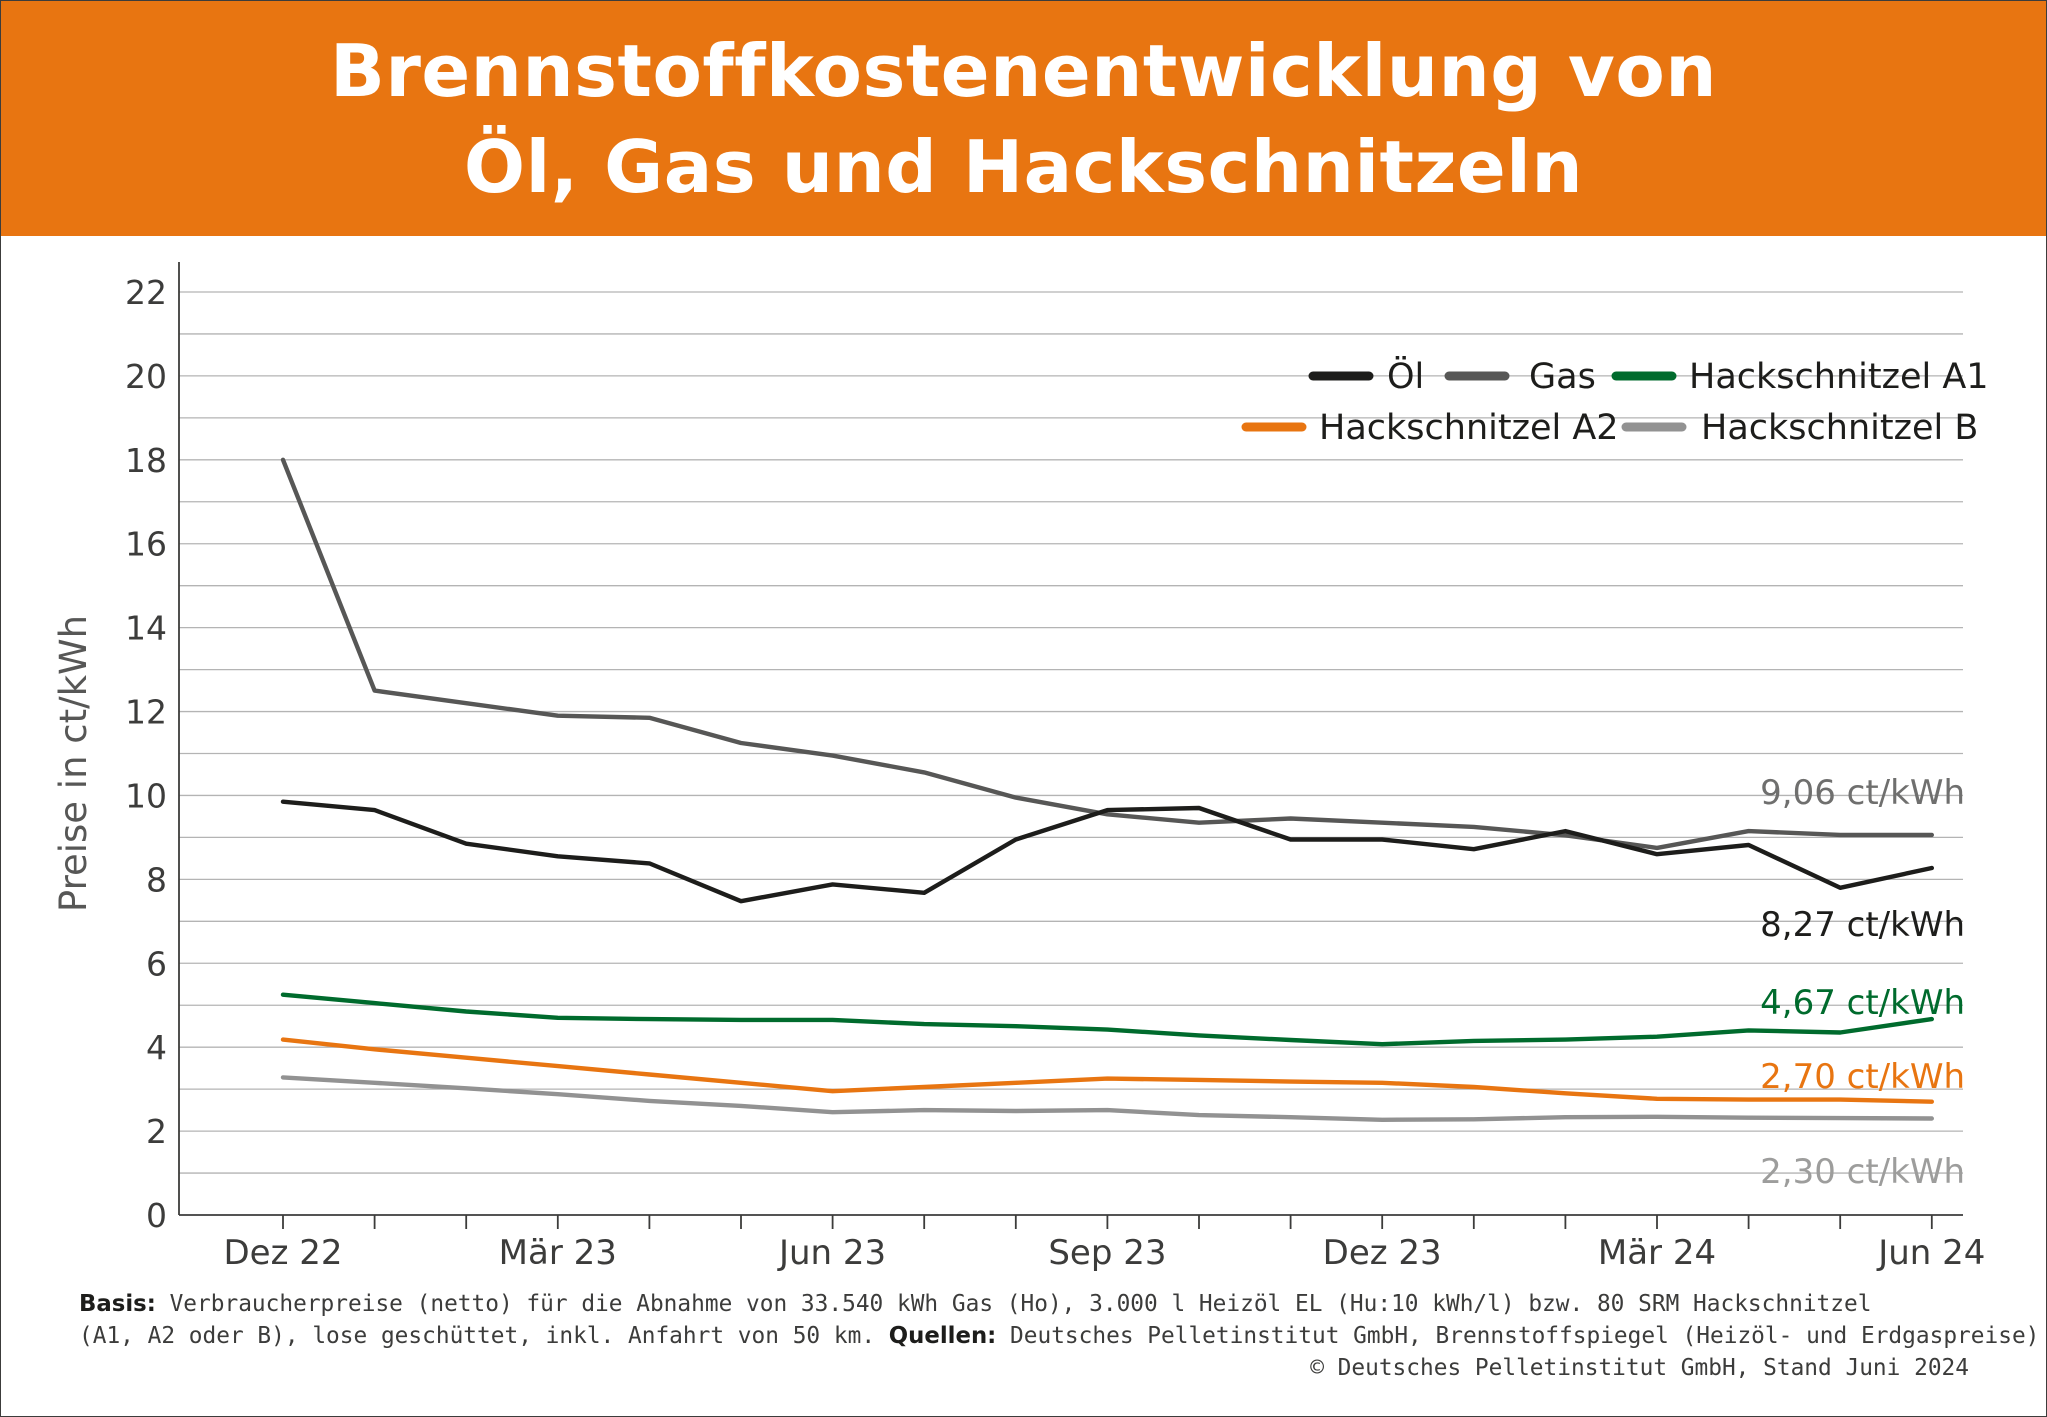  I want to click on x-tick-label: Mär 23, so click(558, 1253).